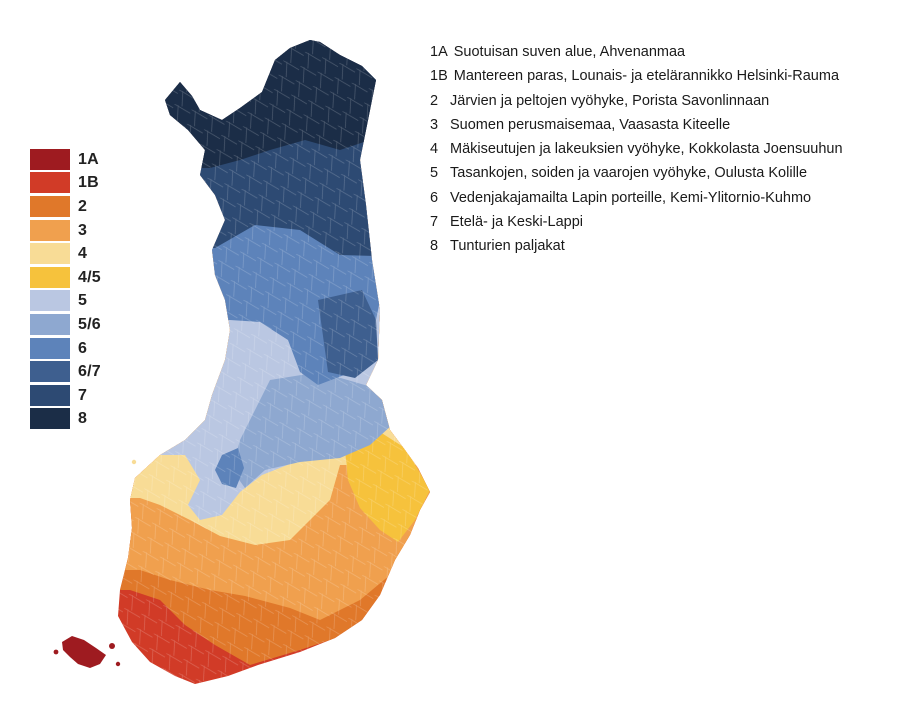  I want to click on legend-label: 3, so click(83, 230).